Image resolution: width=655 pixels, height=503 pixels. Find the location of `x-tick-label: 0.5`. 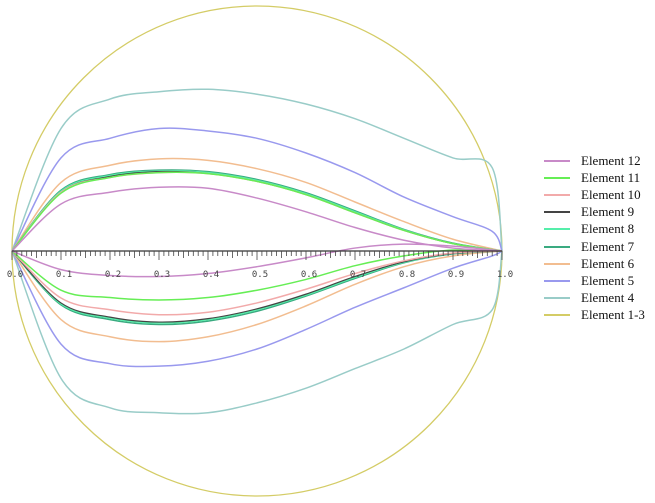

x-tick-label: 0.5 is located at coordinates (260, 275).